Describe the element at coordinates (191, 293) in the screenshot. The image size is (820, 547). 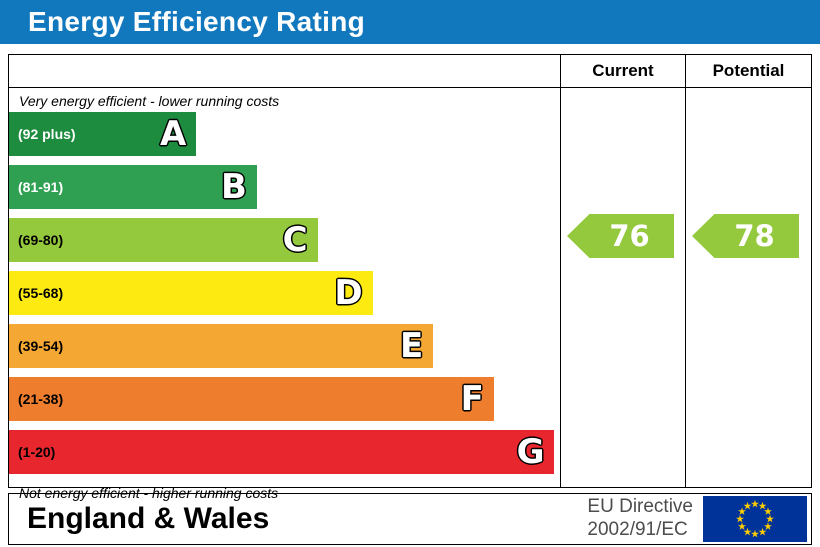
I see `band-bar-d: (55-68) D` at that location.